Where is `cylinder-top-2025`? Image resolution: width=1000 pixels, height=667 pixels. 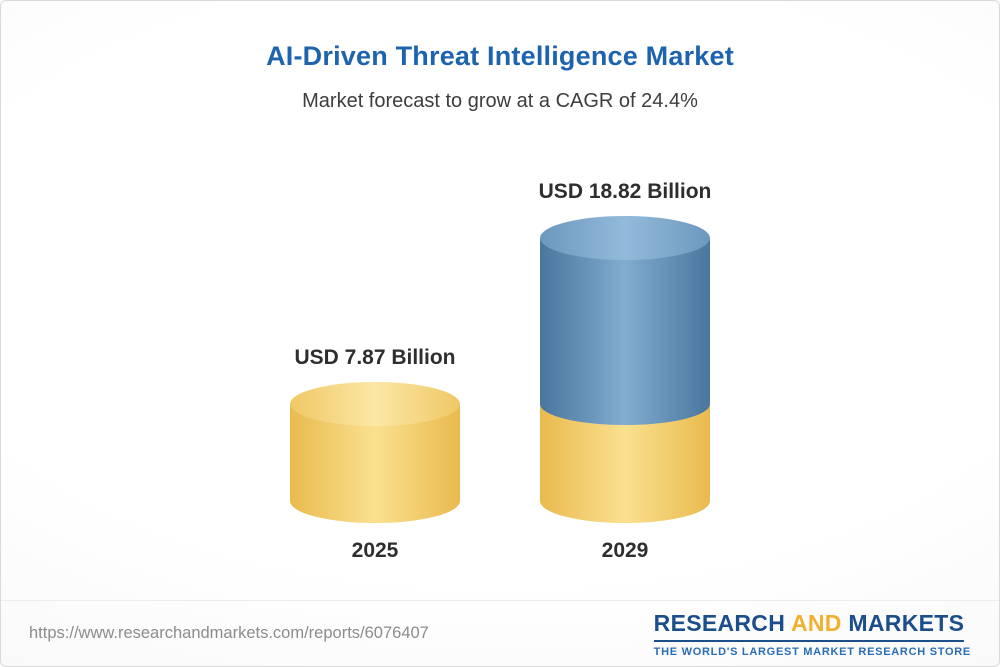 cylinder-top-2025 is located at coordinates (375, 403).